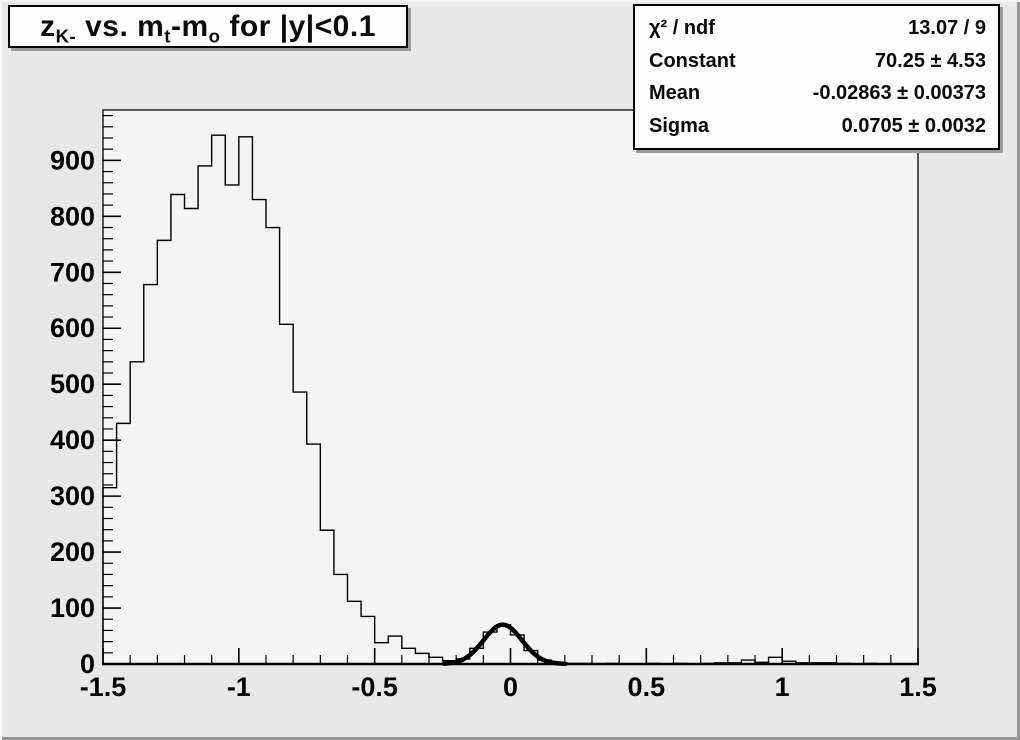 This screenshot has height=740, width=1020. I want to click on x-axis-tick-label: 1, so click(782, 687).